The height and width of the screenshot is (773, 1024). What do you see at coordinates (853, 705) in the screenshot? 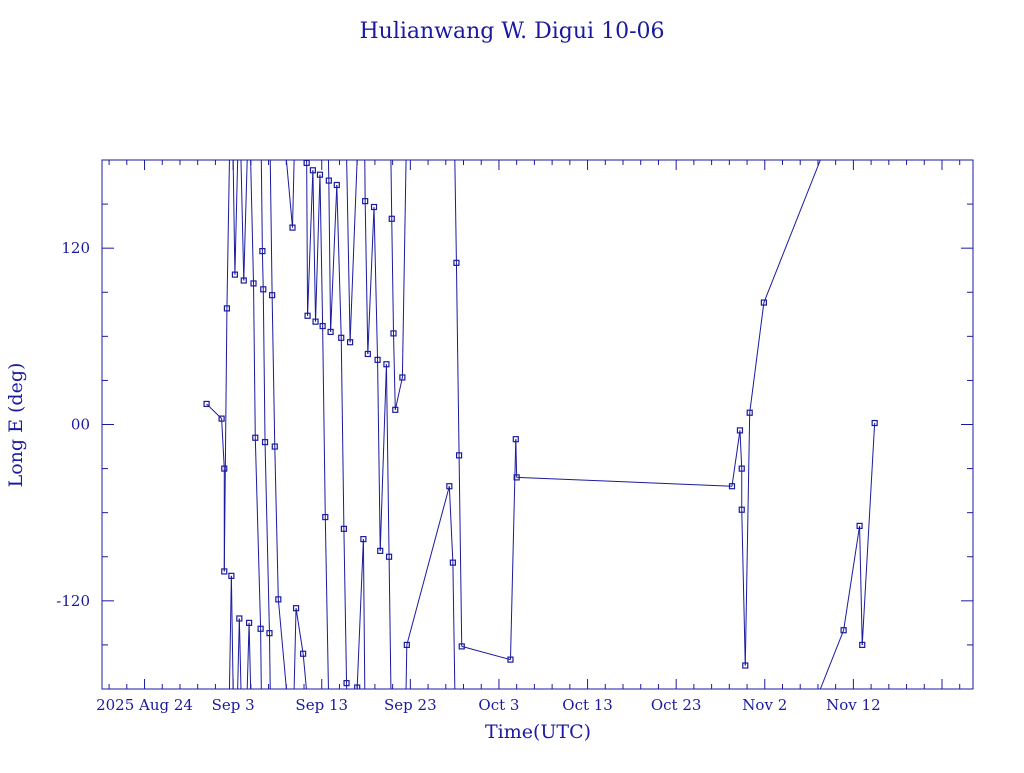
I see `x-tick-label: Nov 12` at bounding box center [853, 705].